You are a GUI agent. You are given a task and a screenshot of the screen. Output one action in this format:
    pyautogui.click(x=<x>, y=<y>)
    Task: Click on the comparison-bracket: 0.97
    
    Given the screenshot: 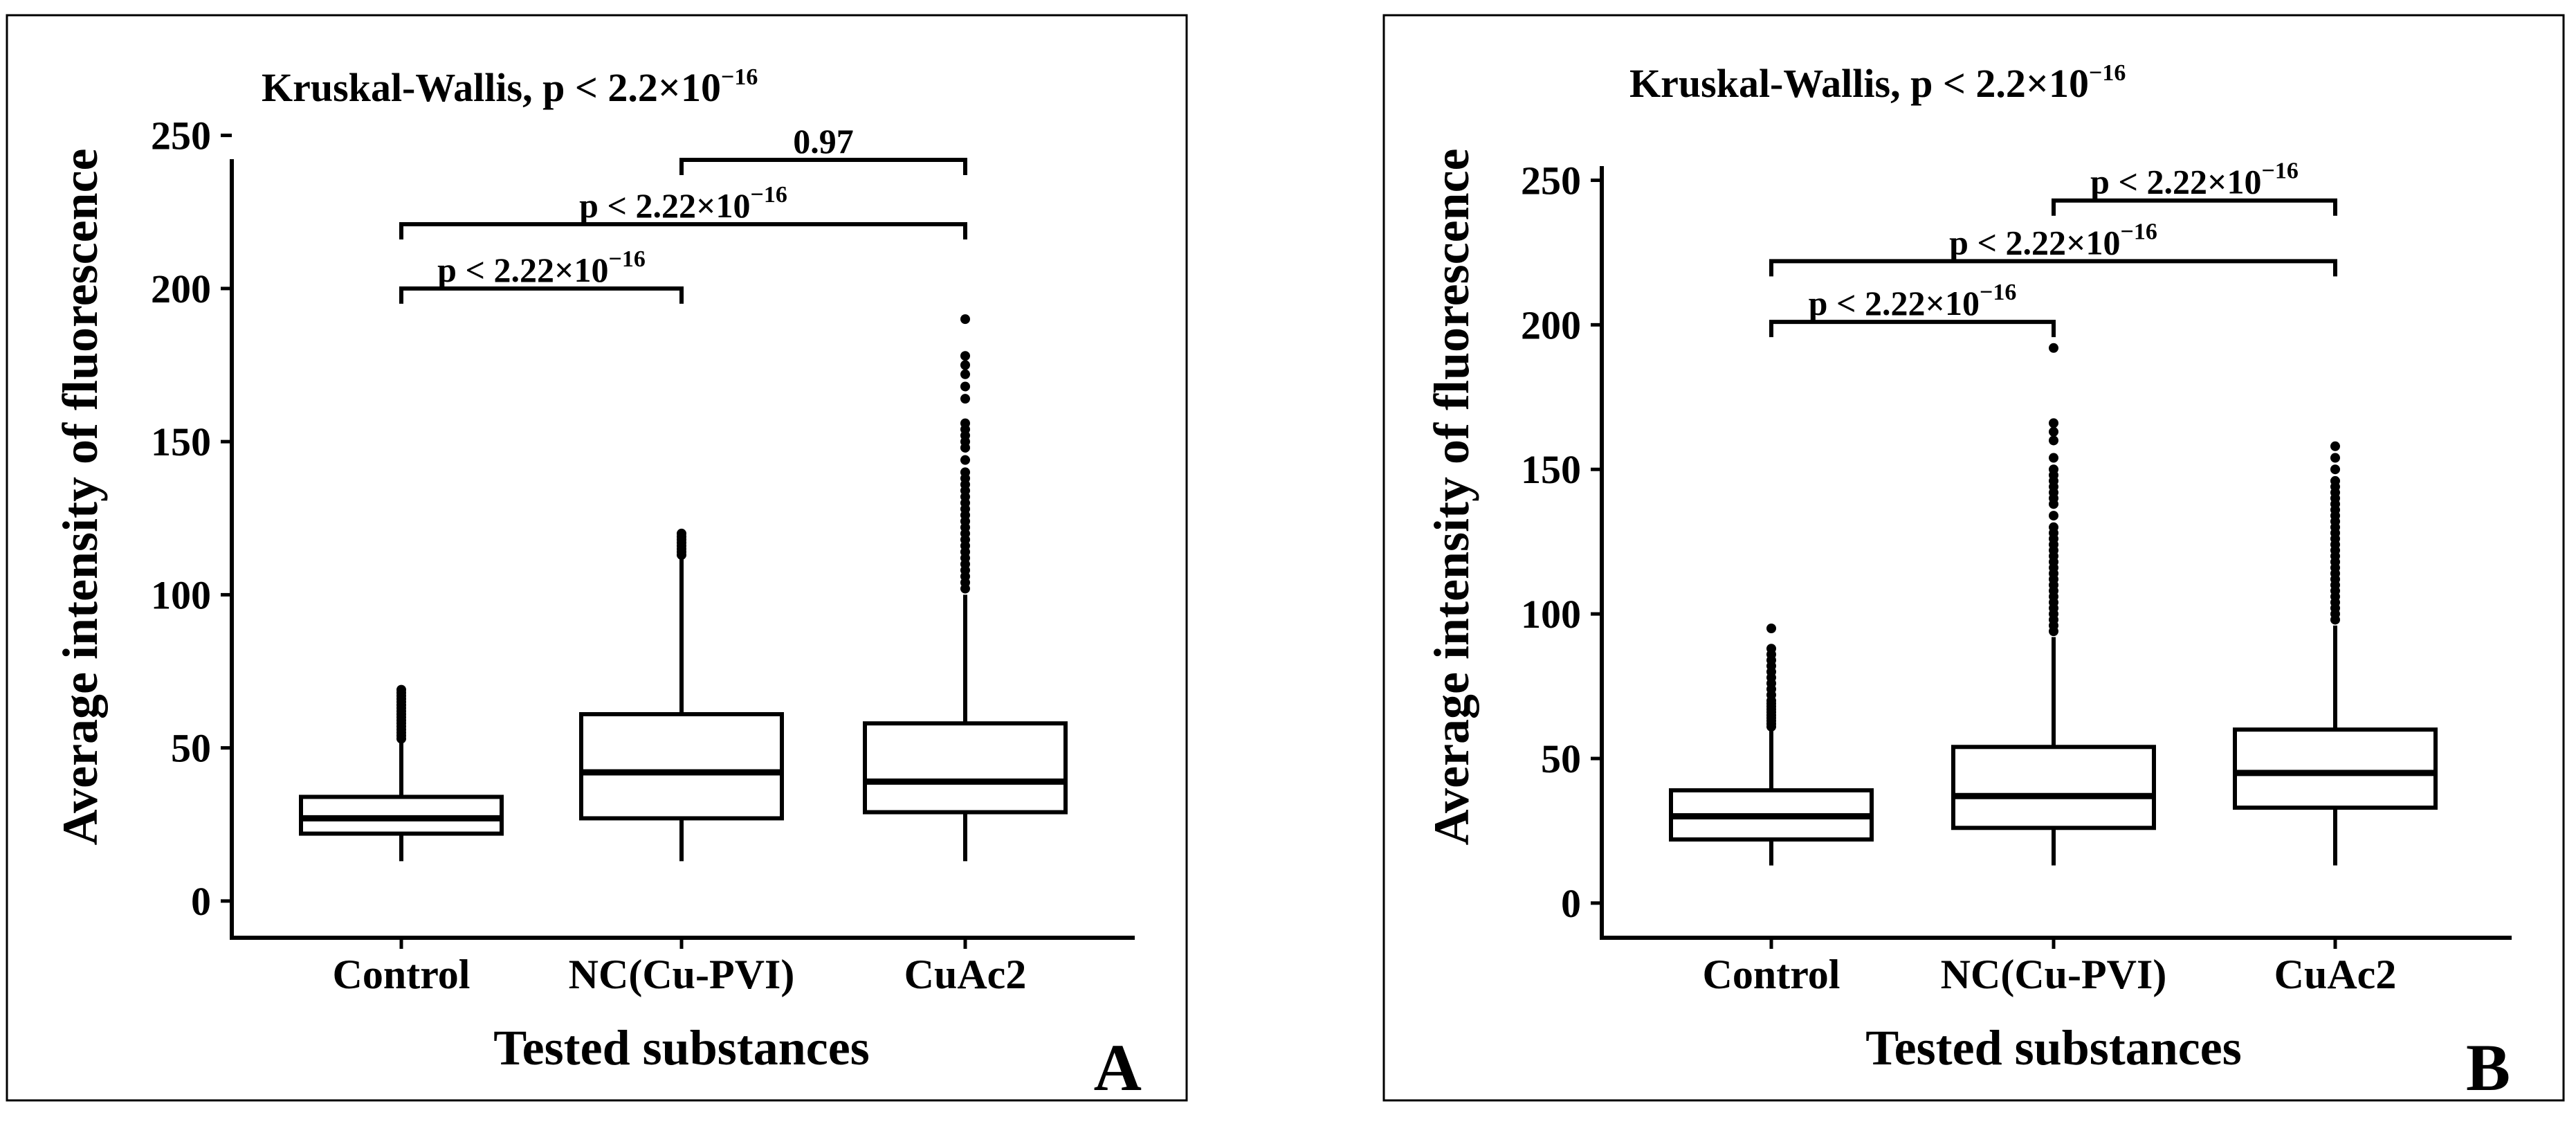 What is the action you would take?
    pyautogui.click(x=823, y=149)
    